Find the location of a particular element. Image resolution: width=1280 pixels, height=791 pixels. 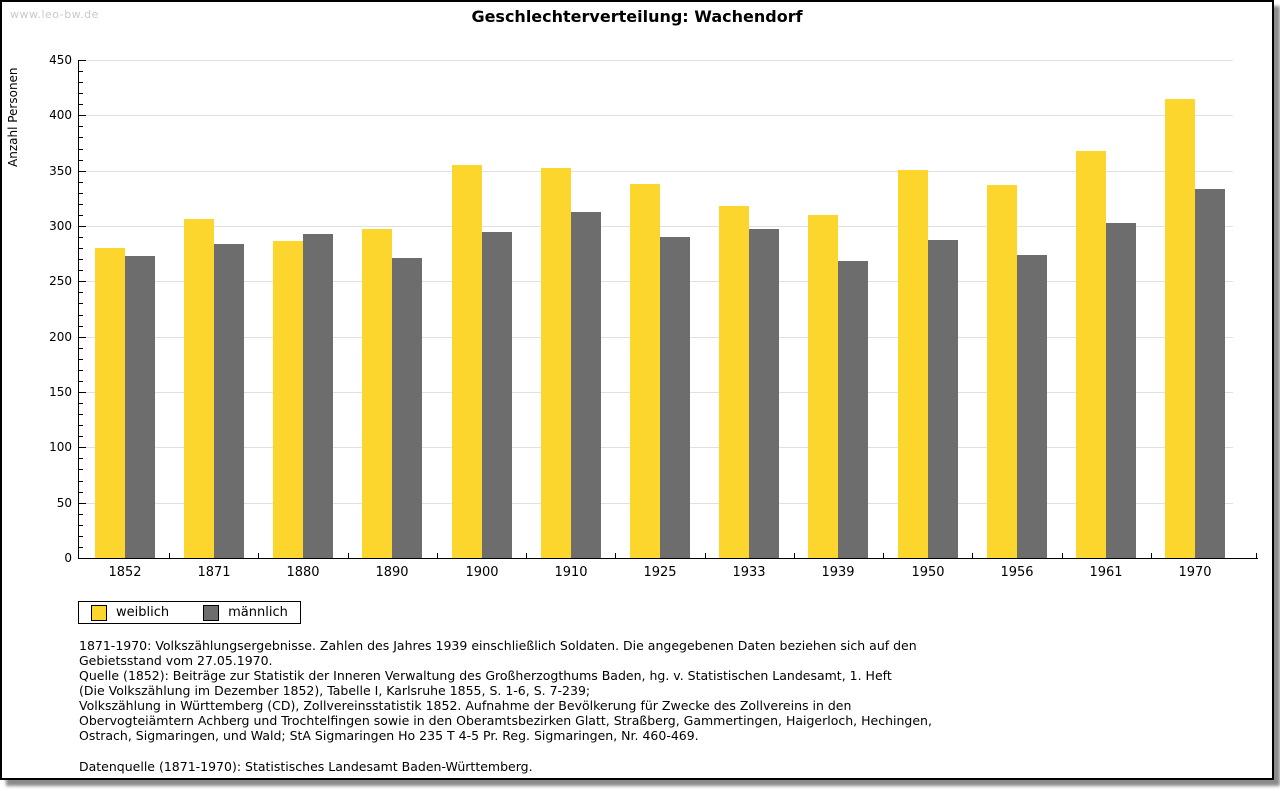

bar-weiblich-1970 is located at coordinates (1180, 328).